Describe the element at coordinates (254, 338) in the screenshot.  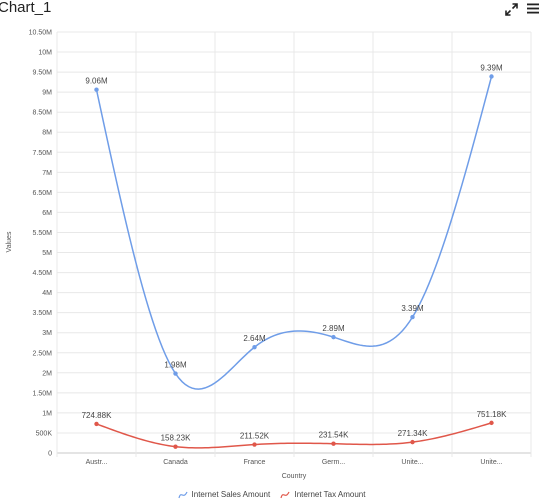
I see `data-label: 2.64M` at that location.